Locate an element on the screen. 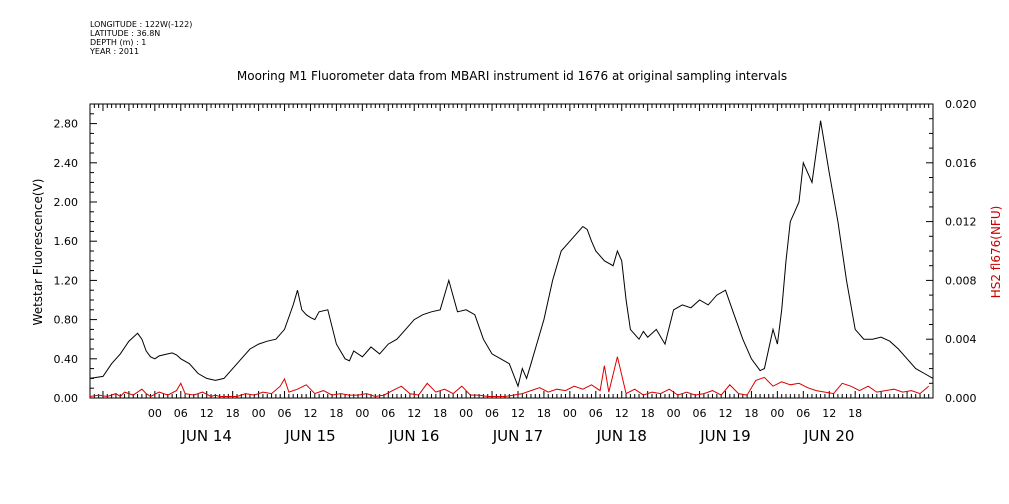 This screenshot has width=1009, height=504. y2-tick-label: 0.004 is located at coordinates (961, 339).